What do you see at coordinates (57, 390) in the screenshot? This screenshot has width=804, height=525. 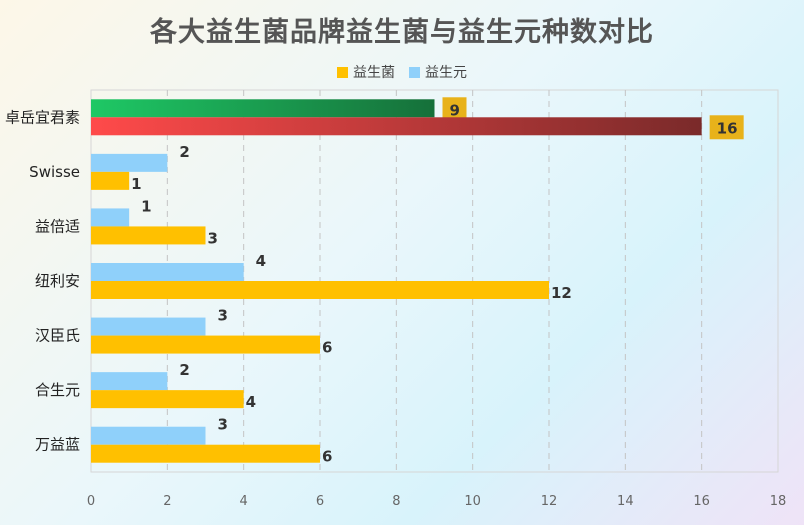 I see `category-label-5: 合生元` at bounding box center [57, 390].